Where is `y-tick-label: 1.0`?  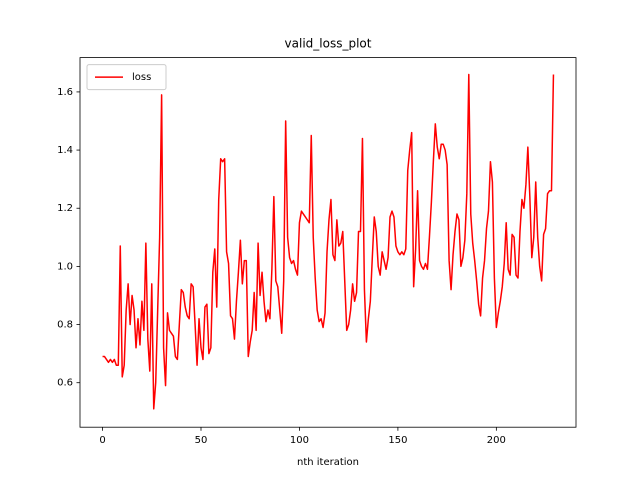 y-tick-label: 1.0 is located at coordinates (65, 266).